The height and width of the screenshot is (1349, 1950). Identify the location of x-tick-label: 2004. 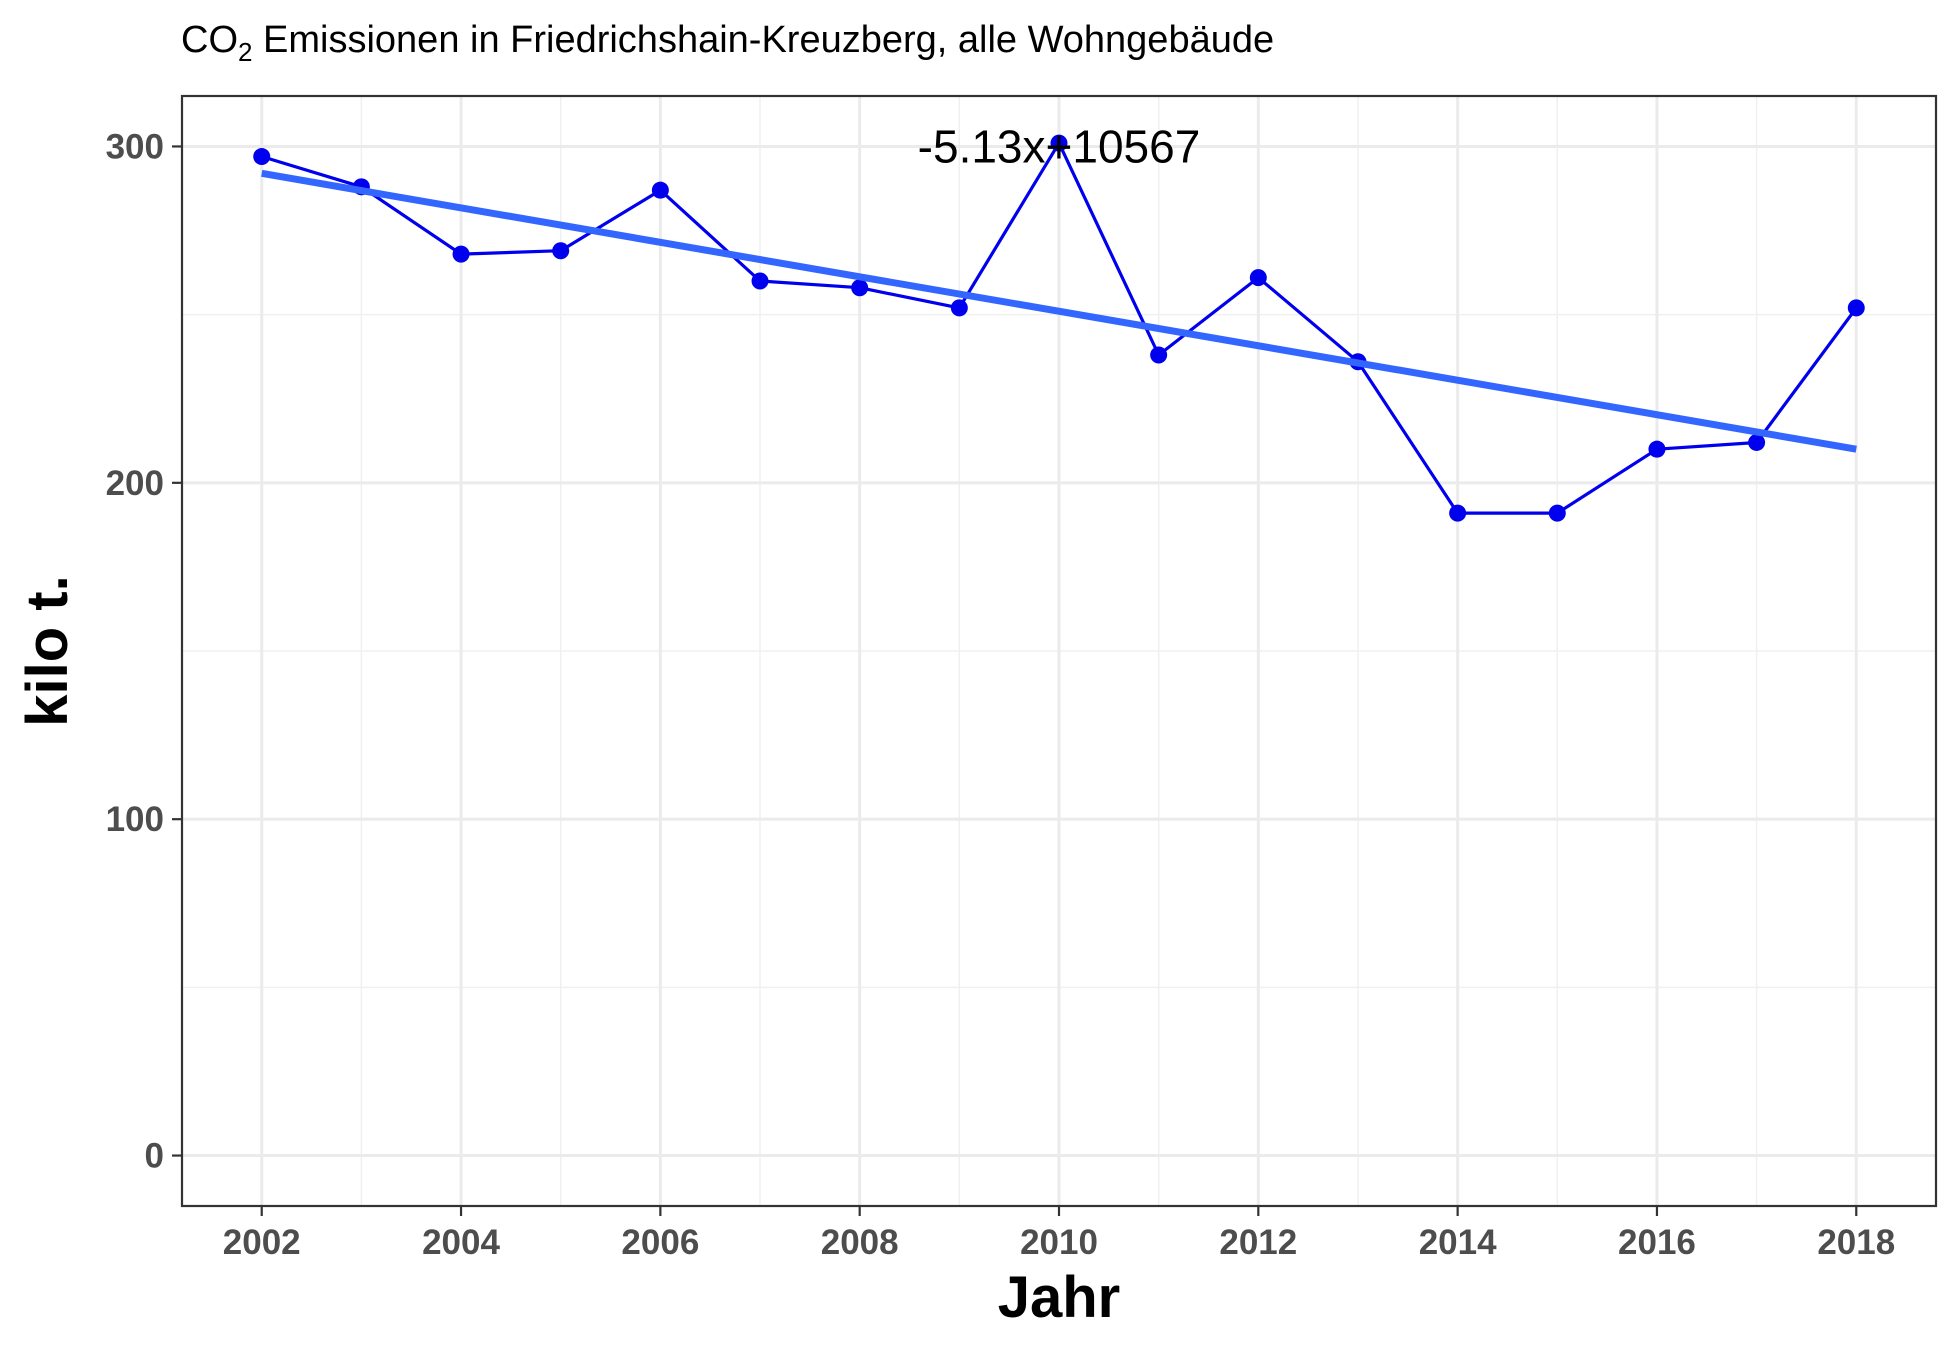
(461, 1242).